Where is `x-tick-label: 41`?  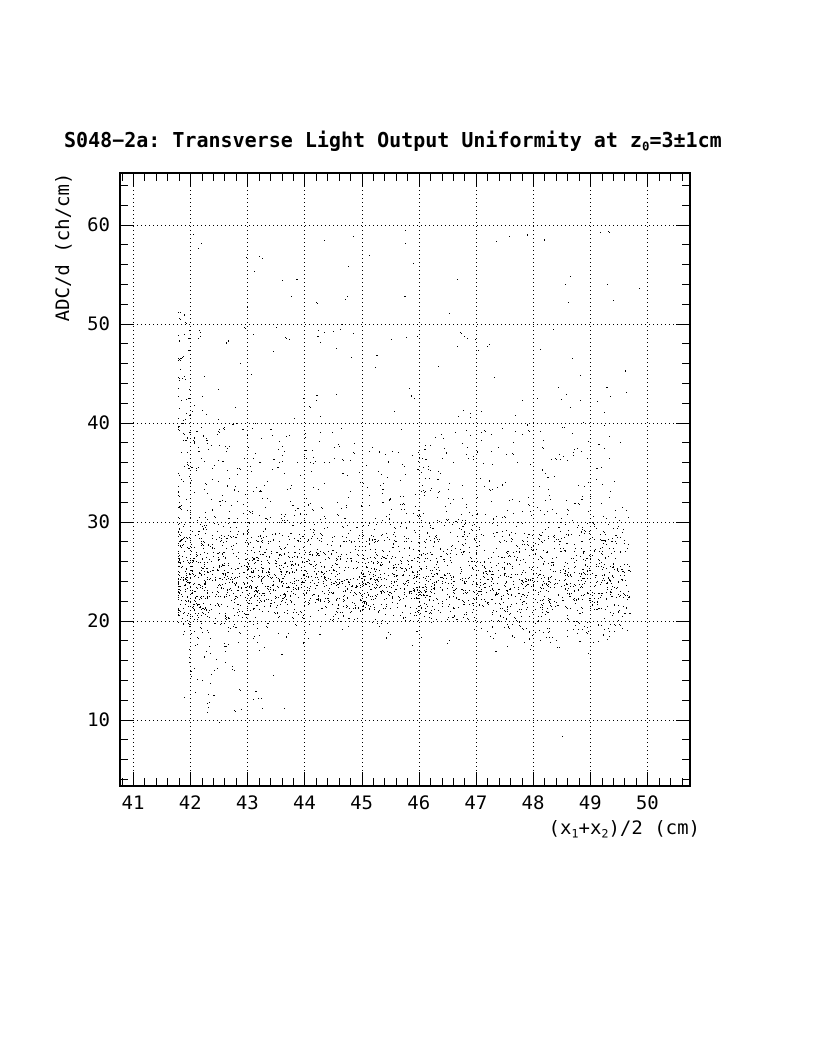
x-tick-label: 41 is located at coordinates (133, 803).